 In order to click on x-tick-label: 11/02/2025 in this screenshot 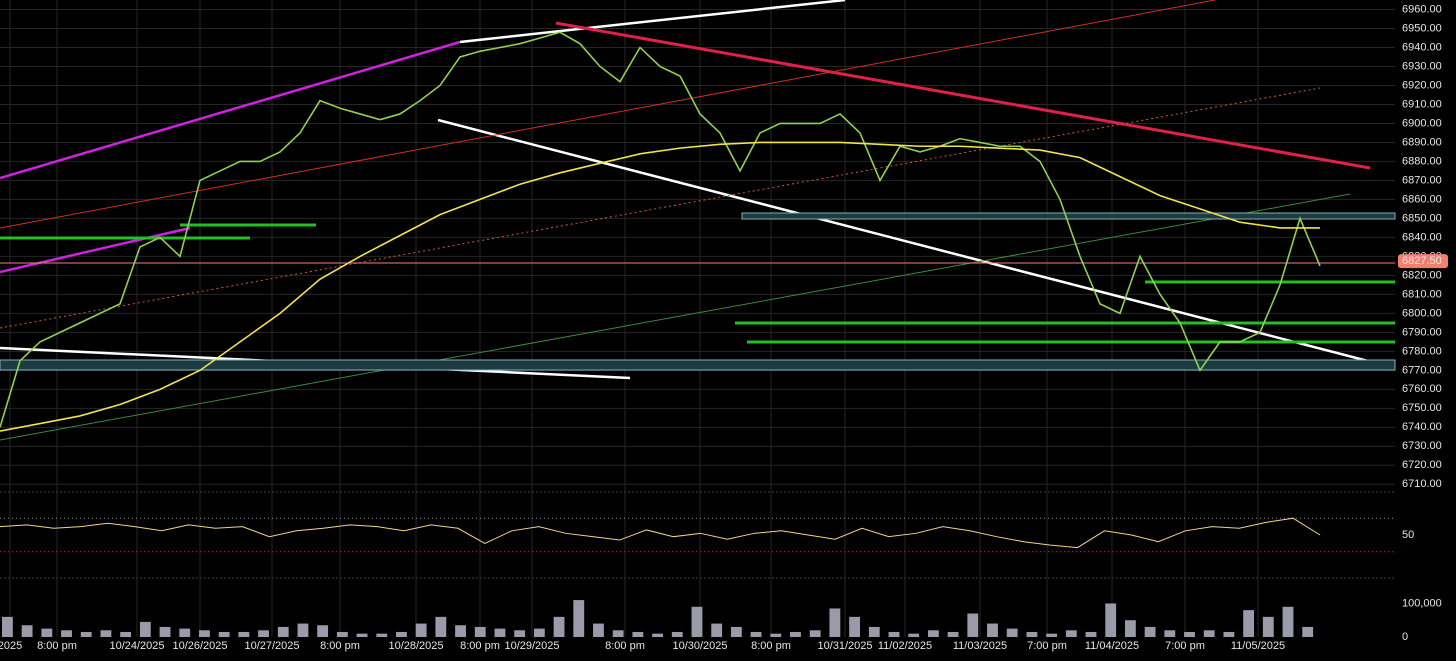, I will do `click(905, 646)`.